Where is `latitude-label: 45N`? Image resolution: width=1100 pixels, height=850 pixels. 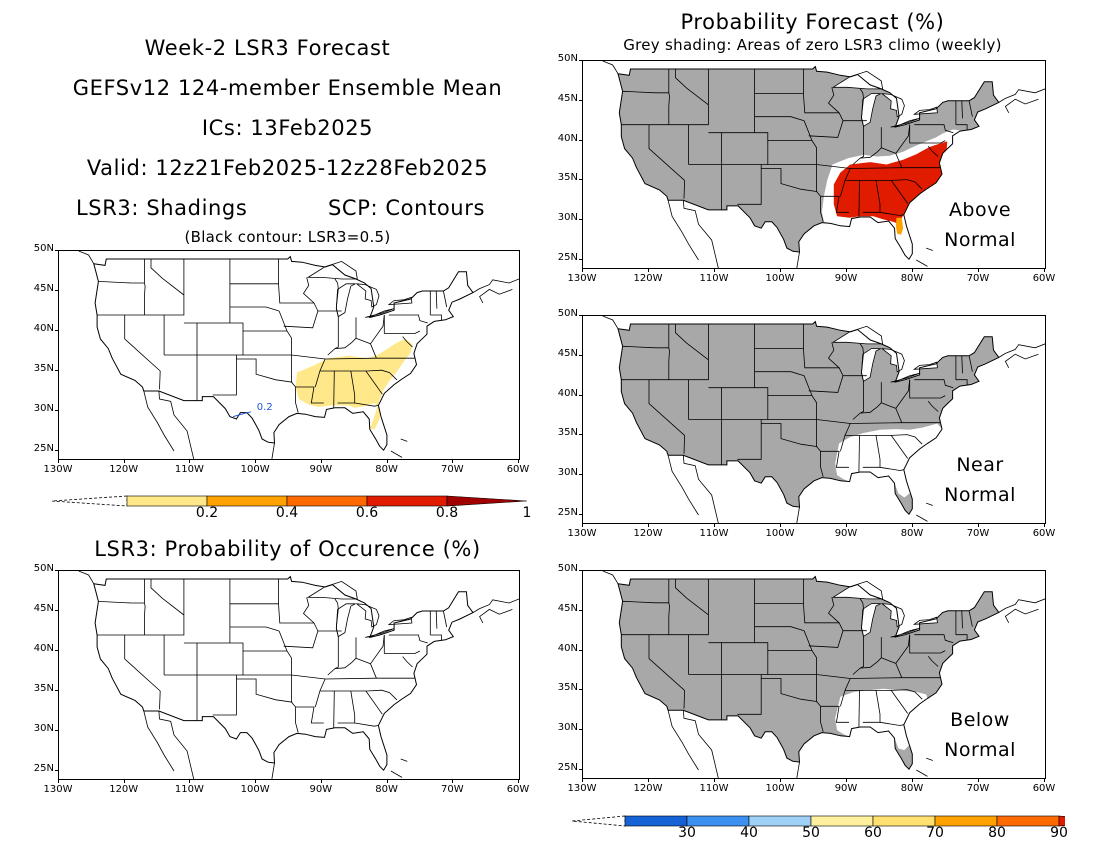
latitude-label: 45N is located at coordinates (43, 288).